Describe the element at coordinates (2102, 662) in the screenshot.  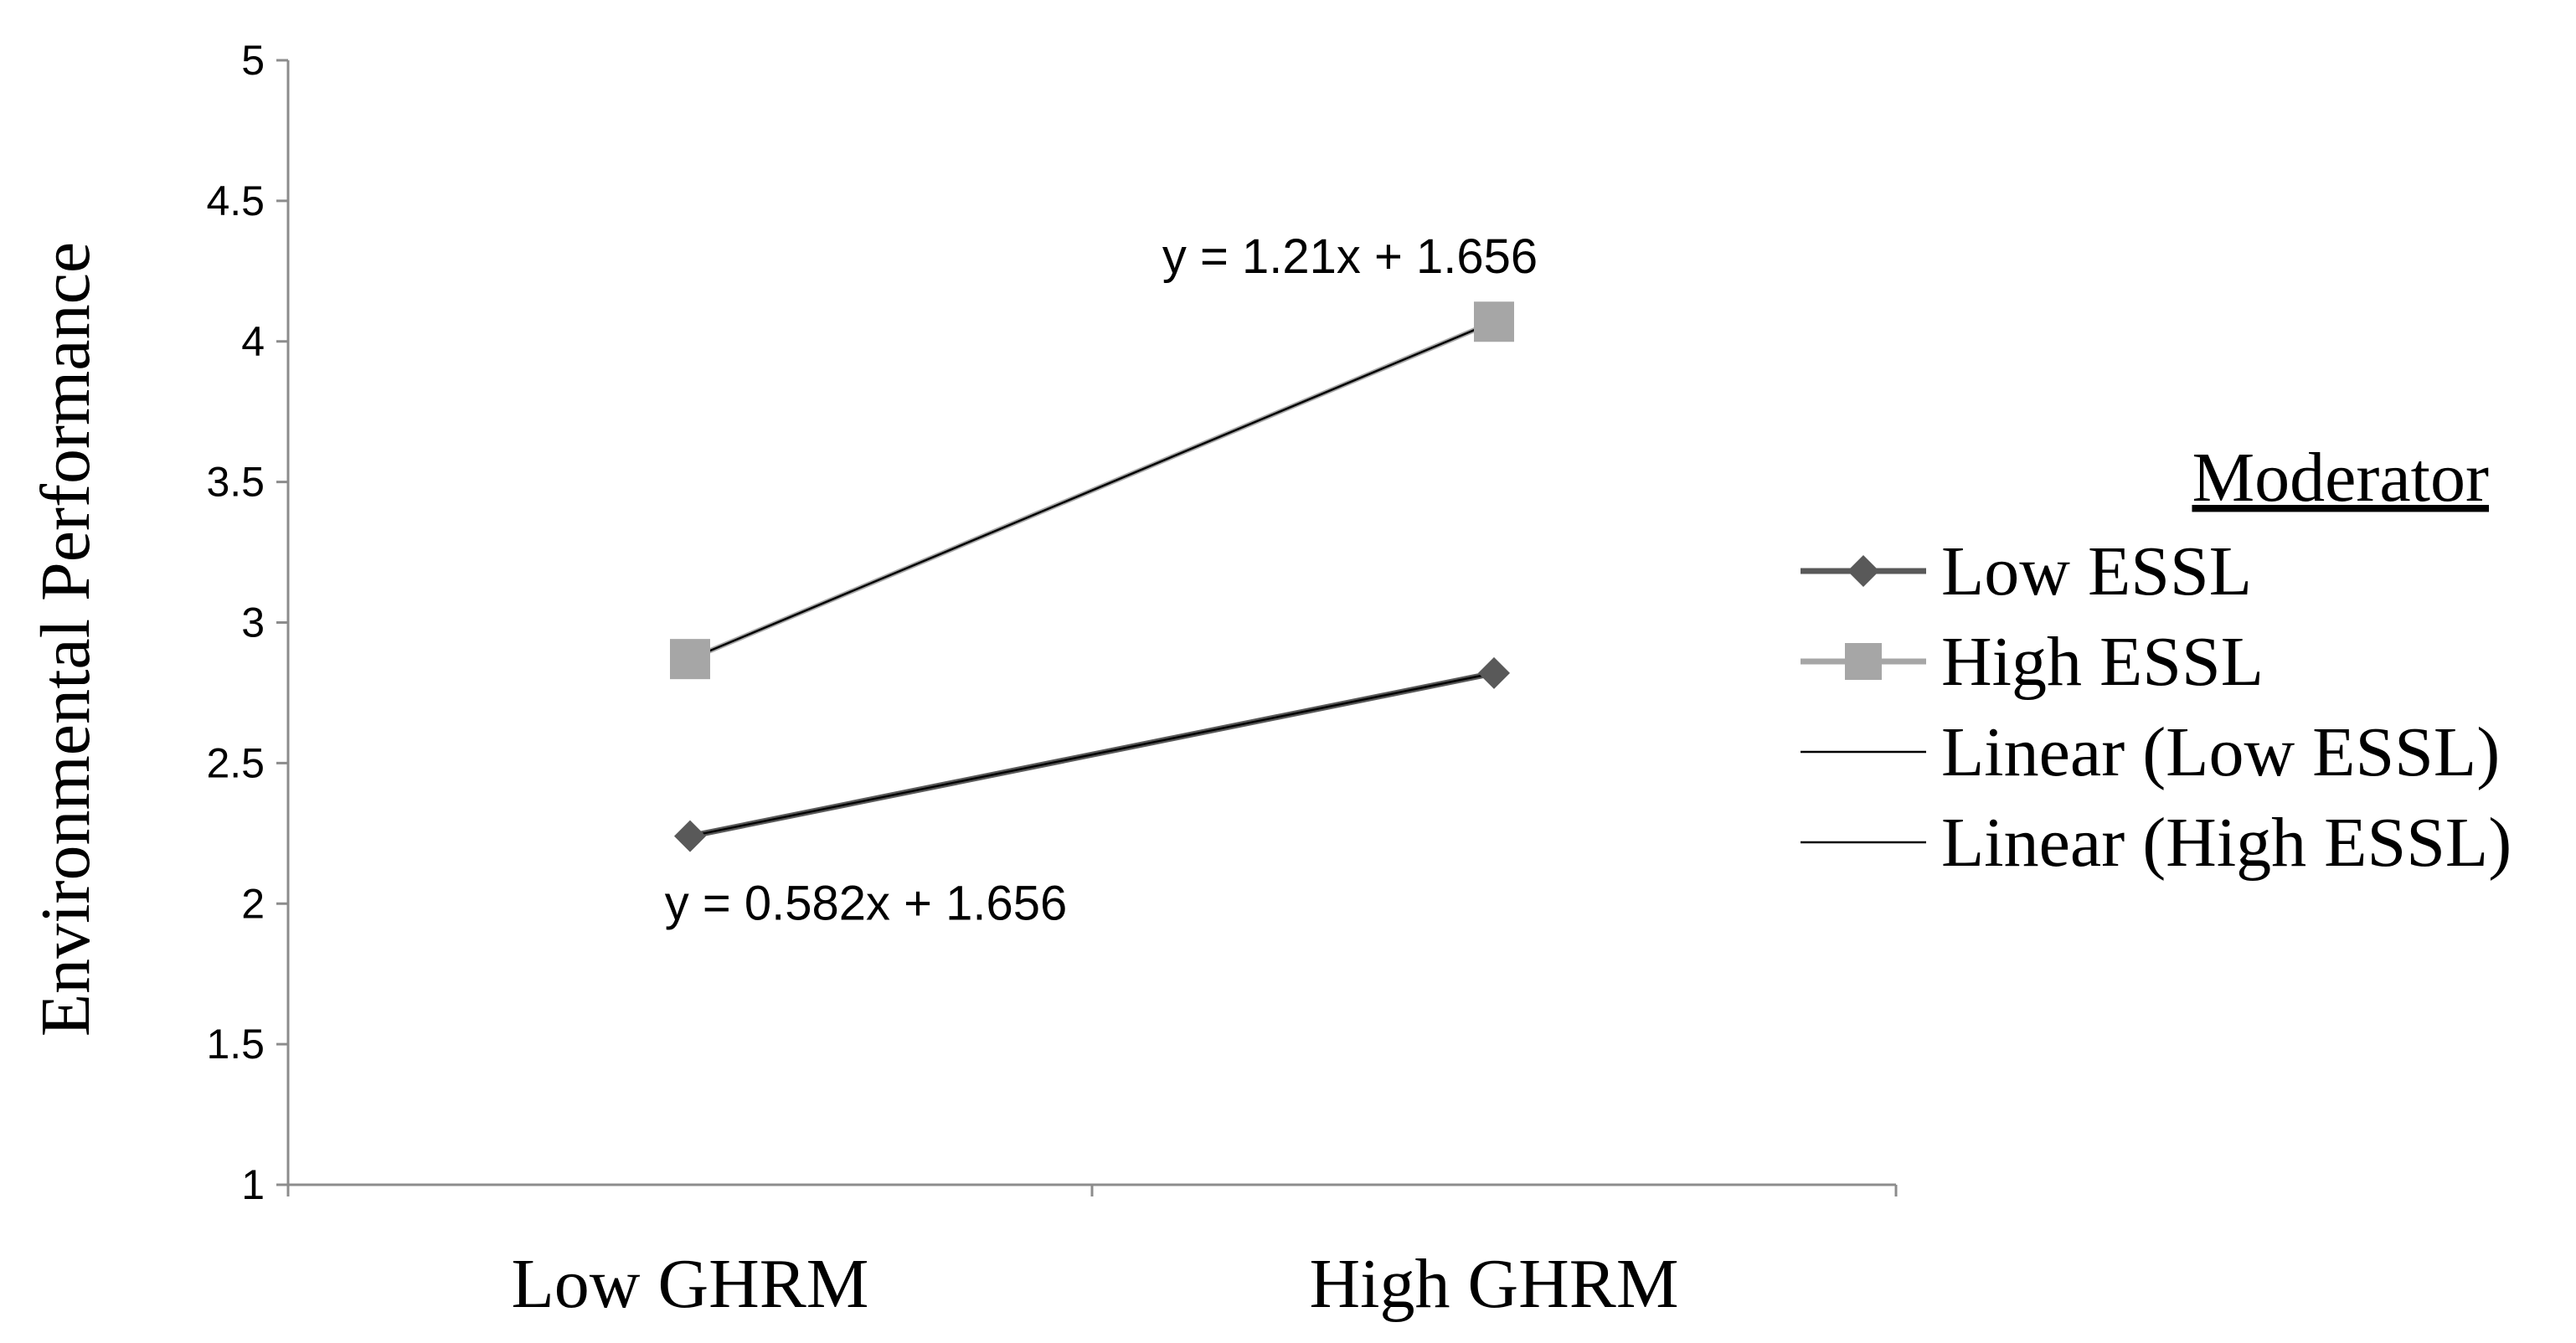
I see `legend-label: High ESSL` at that location.